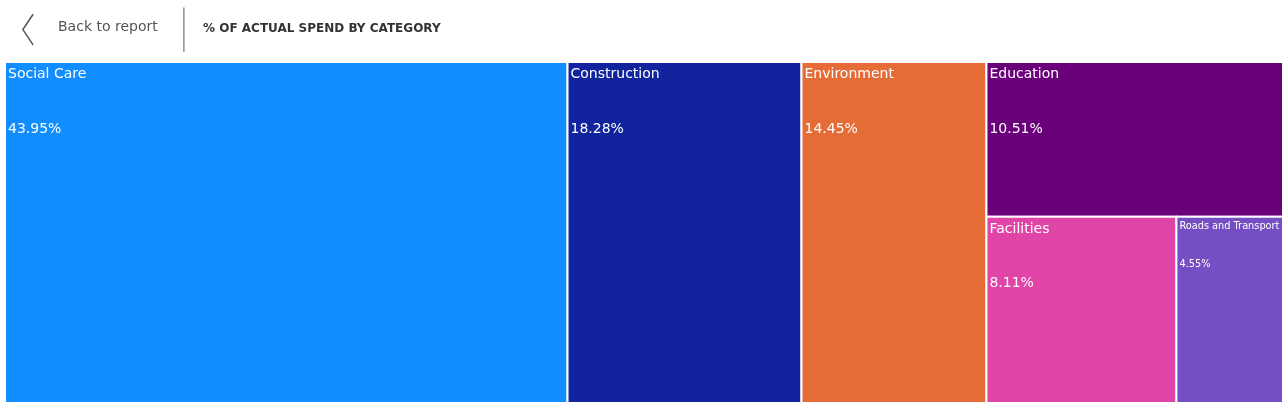 The width and height of the screenshot is (1285, 403). What do you see at coordinates (849, 73) in the screenshot?
I see `category-label: Environment` at bounding box center [849, 73].